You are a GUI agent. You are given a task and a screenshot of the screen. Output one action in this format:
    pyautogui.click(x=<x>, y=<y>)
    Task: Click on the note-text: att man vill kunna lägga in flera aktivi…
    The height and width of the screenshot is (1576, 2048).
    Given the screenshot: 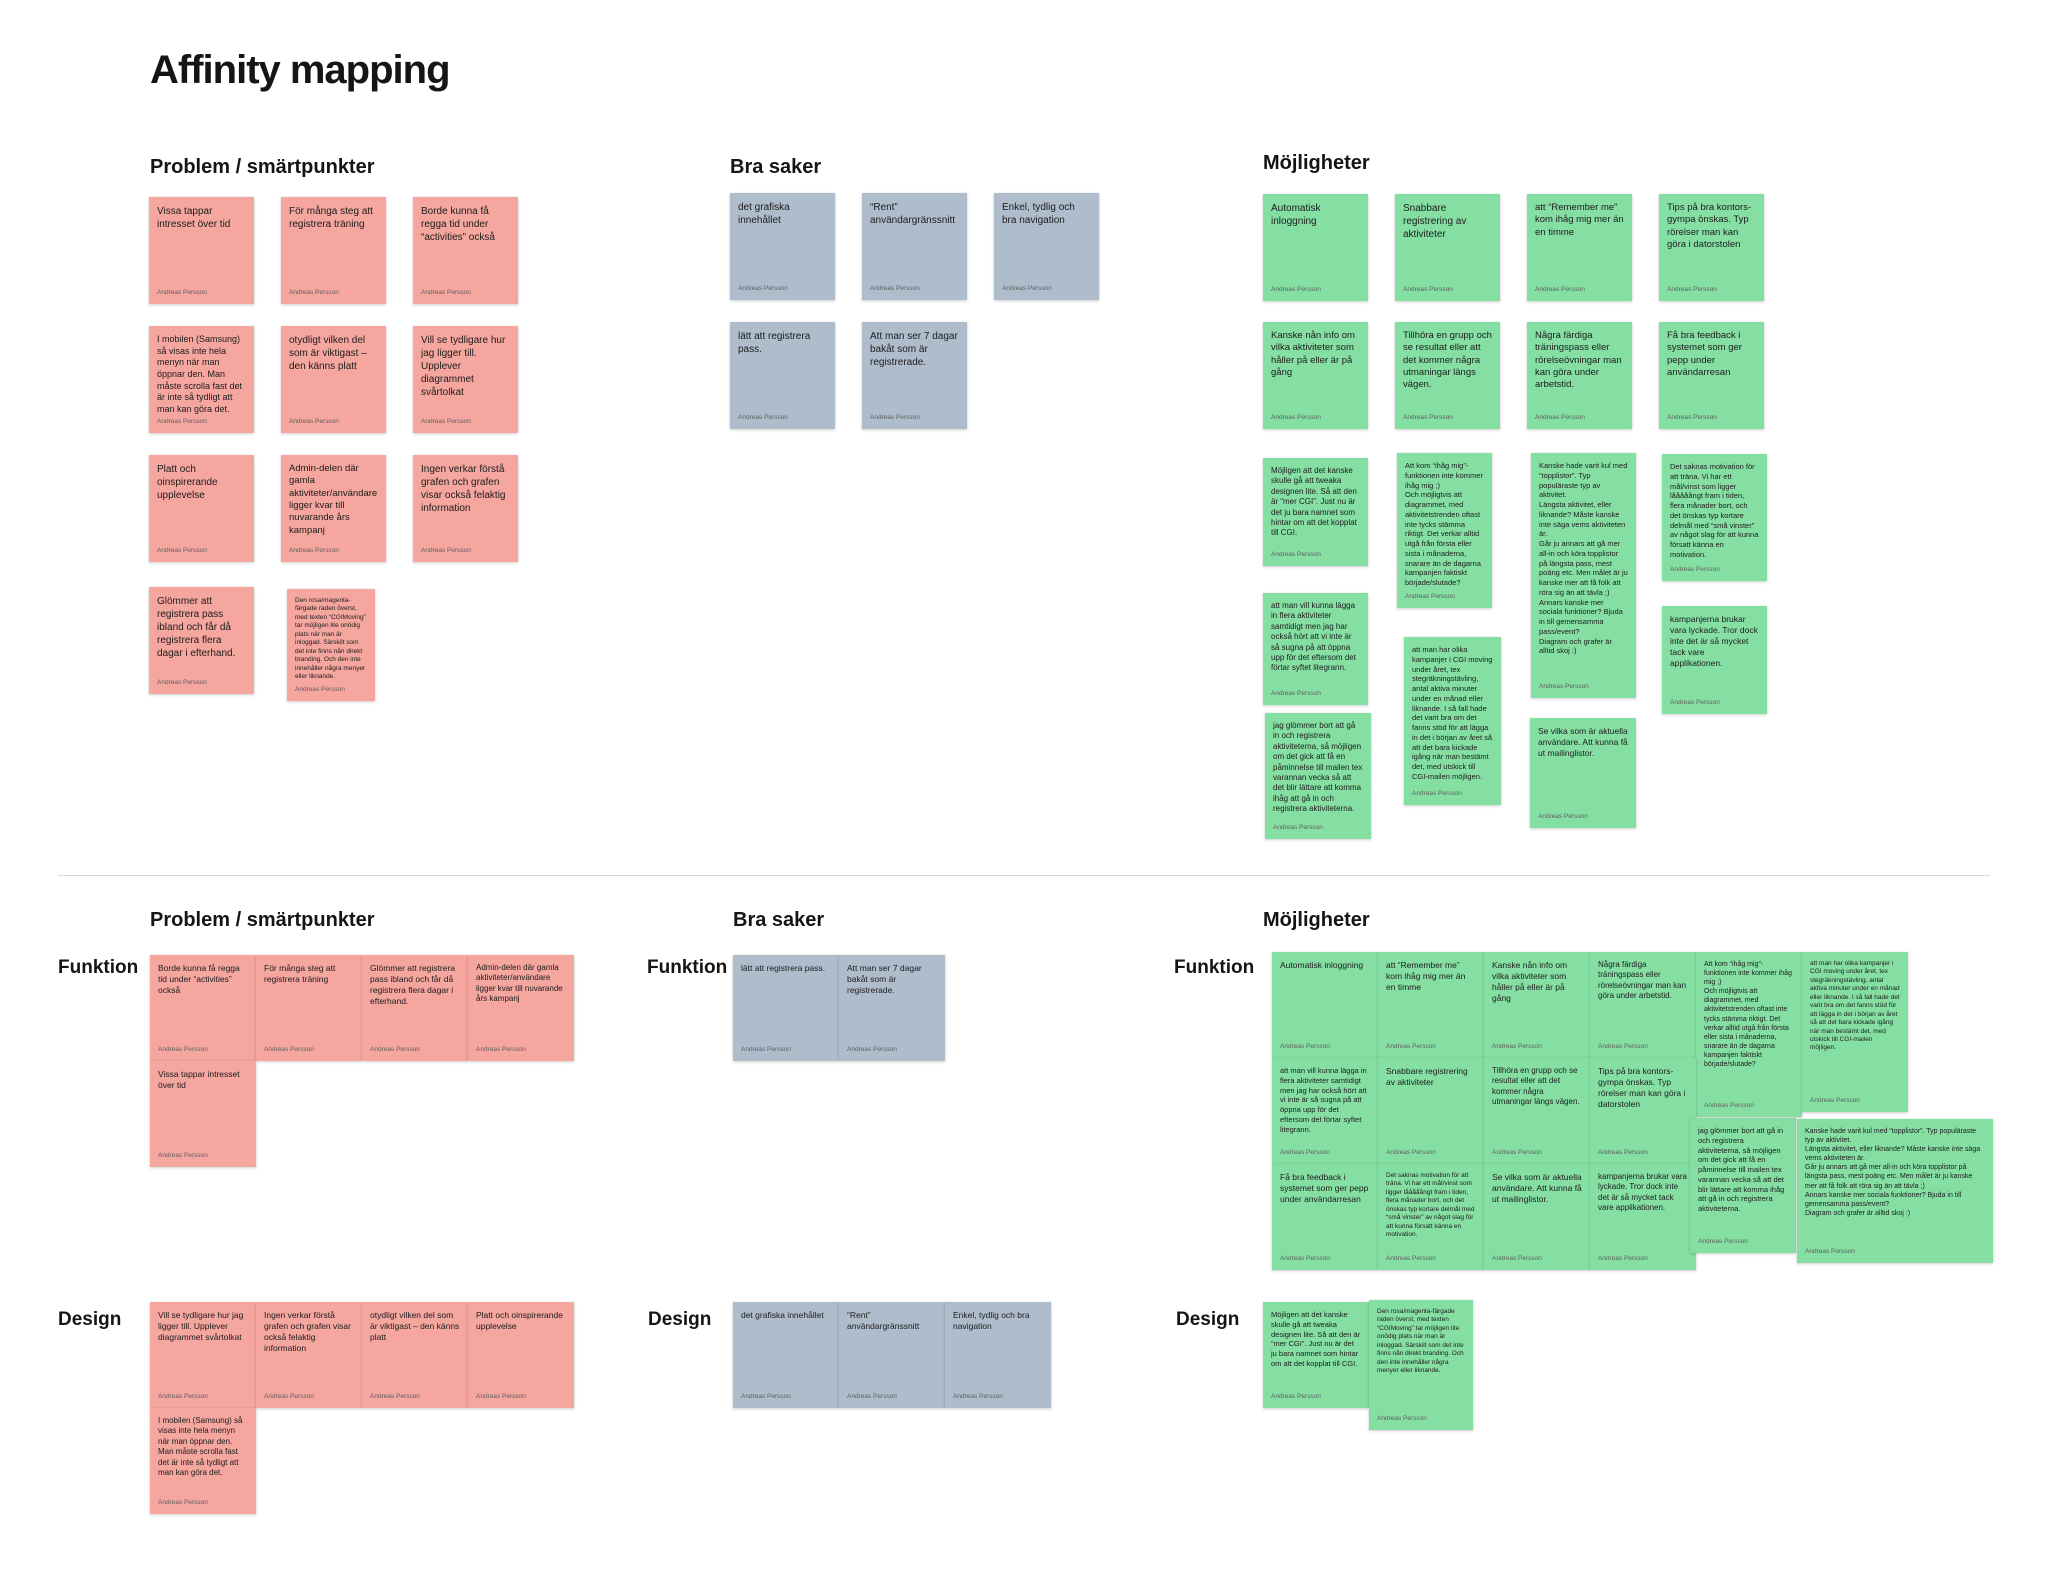 What is the action you would take?
    pyautogui.click(x=1315, y=637)
    